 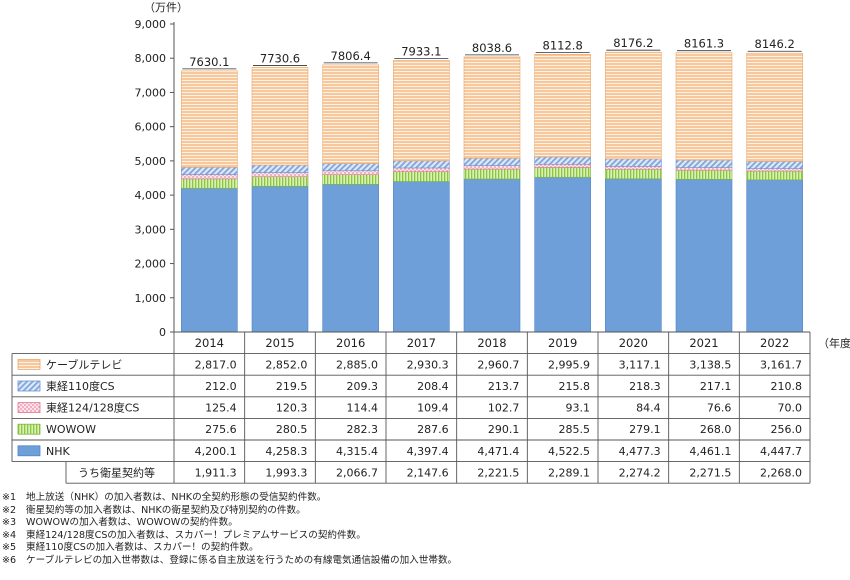 What do you see at coordinates (710, 364) in the screenshot?
I see `cell-series-2021: 3,138.5` at bounding box center [710, 364].